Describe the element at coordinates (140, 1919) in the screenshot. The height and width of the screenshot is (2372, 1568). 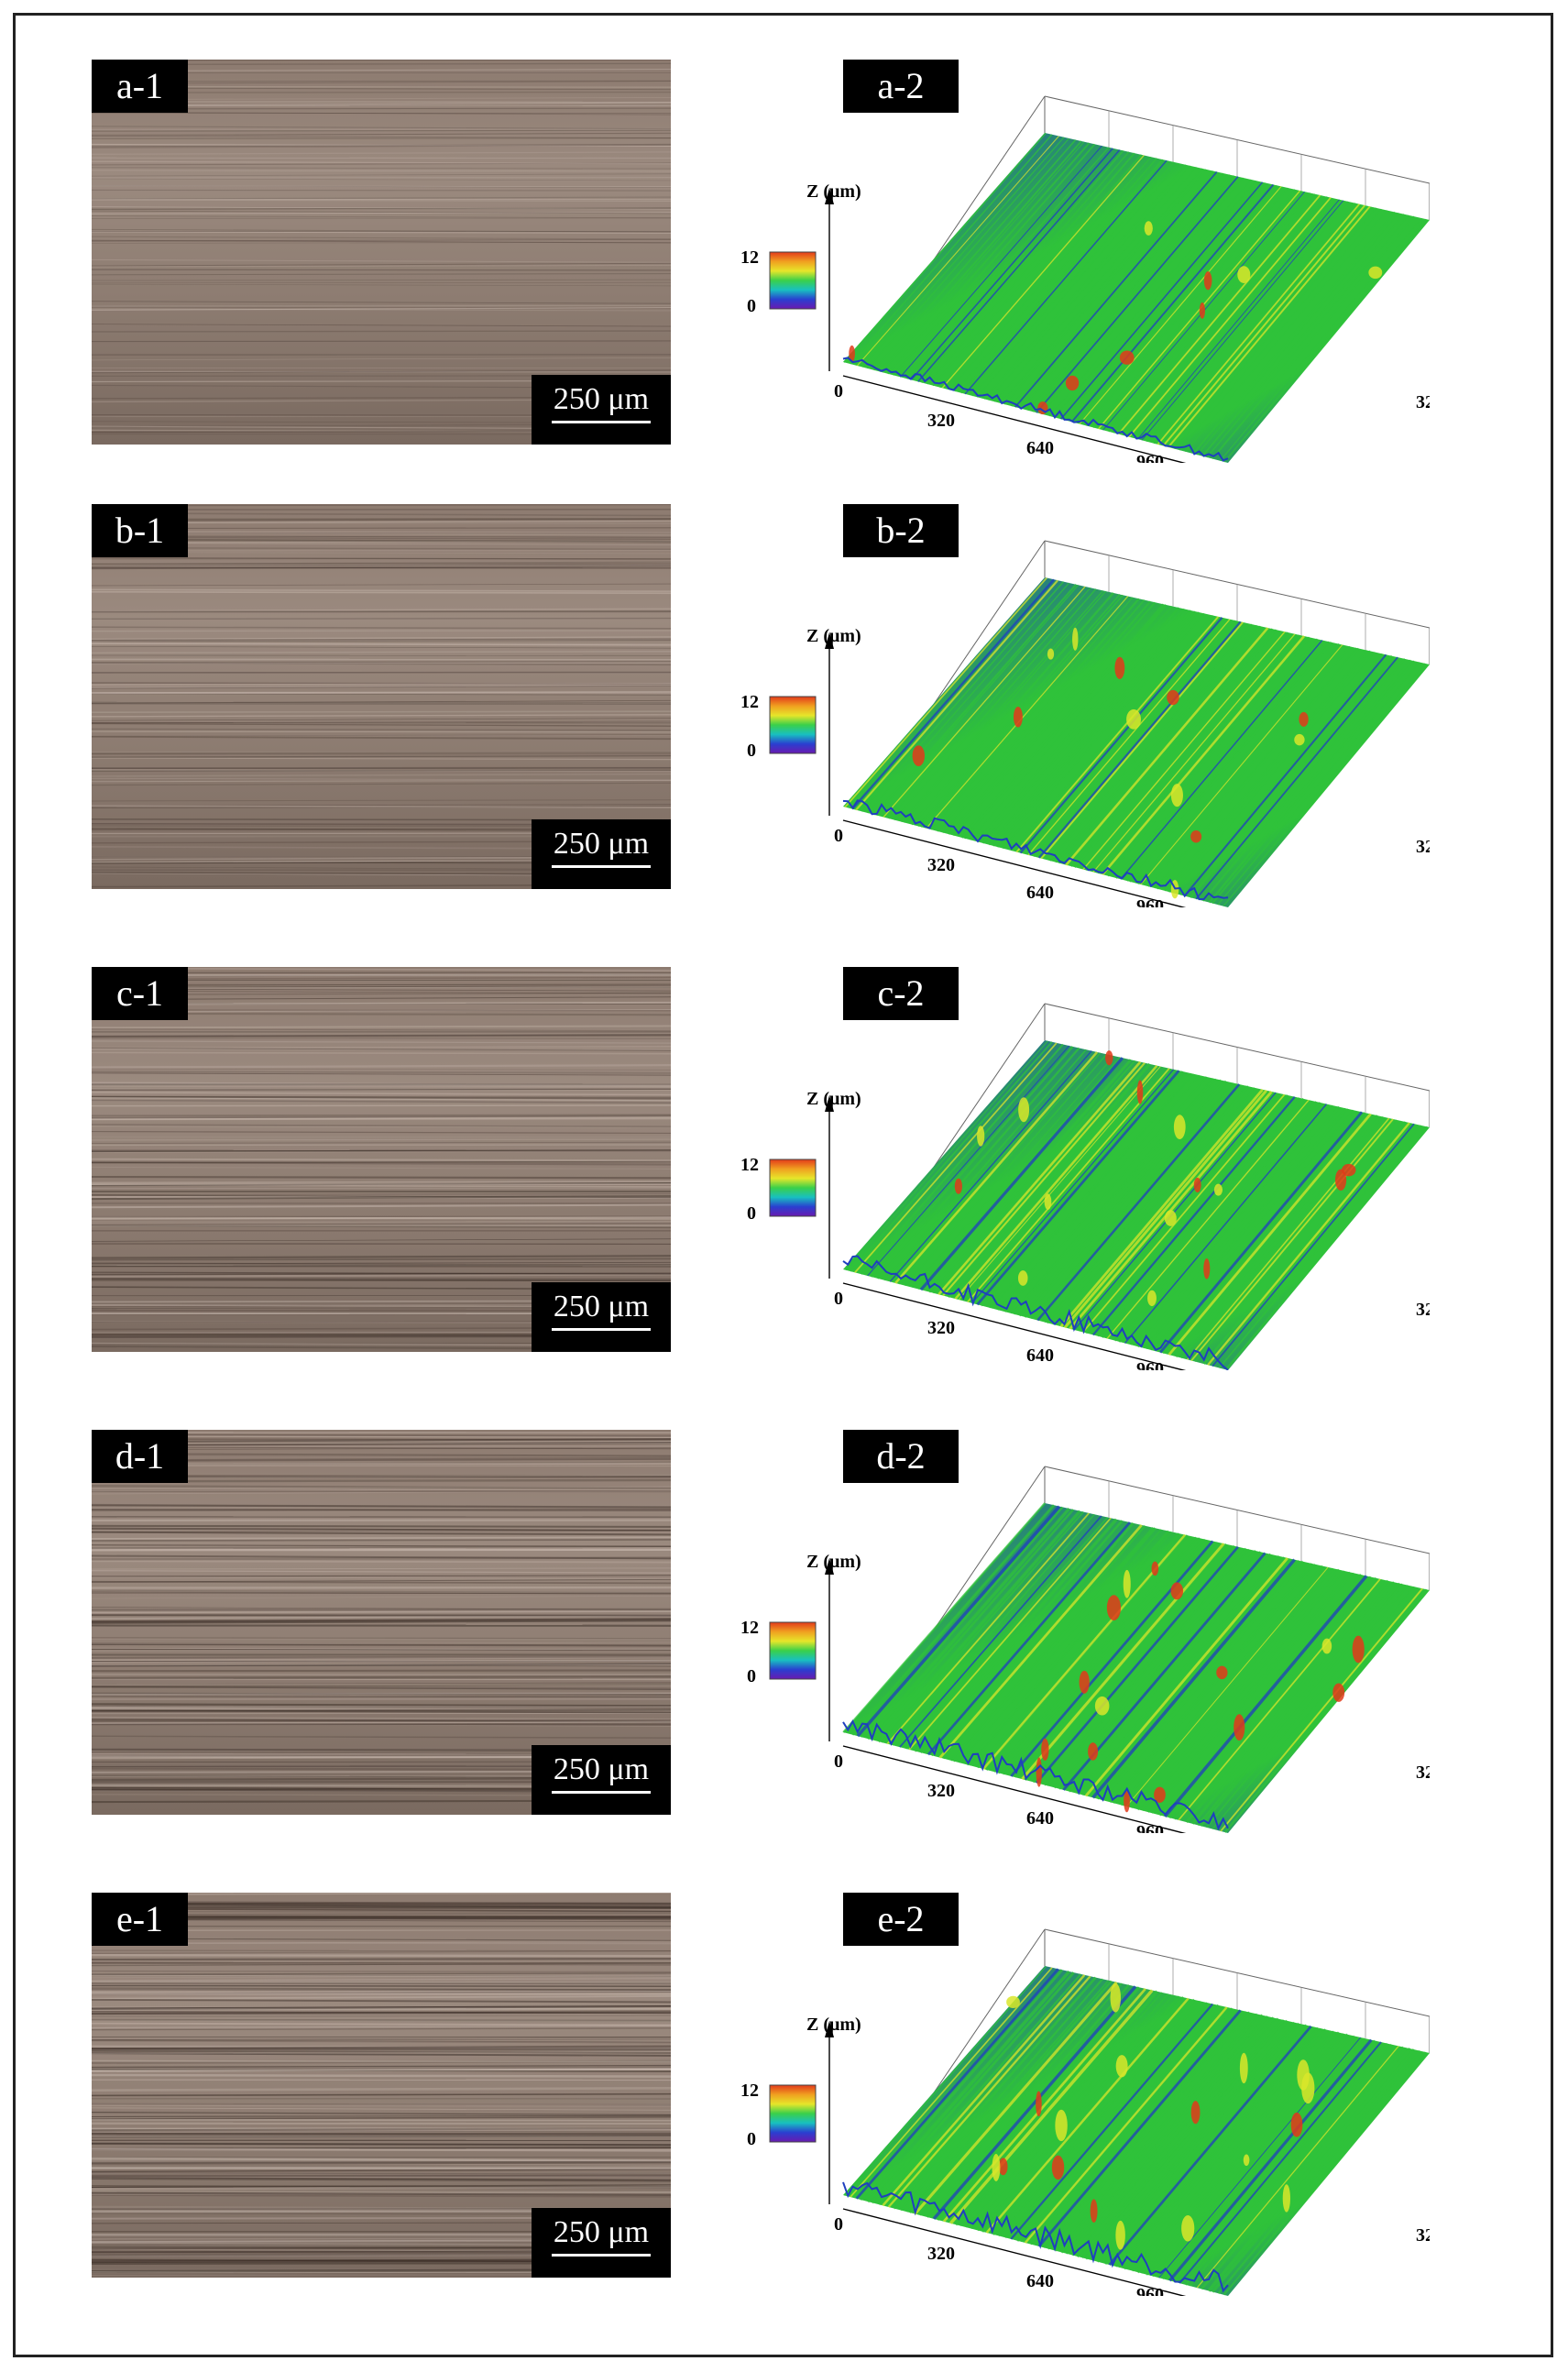
I see `micrograph-label: e-1` at that location.